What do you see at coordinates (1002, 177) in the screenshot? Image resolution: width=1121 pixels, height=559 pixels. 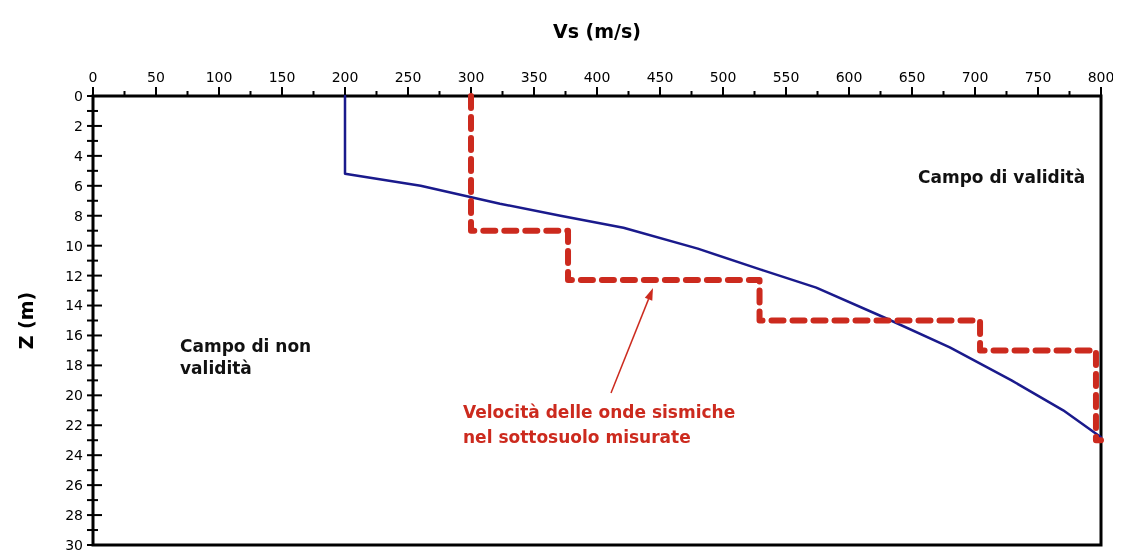 I see `annotation: Campo di validità` at bounding box center [1002, 177].